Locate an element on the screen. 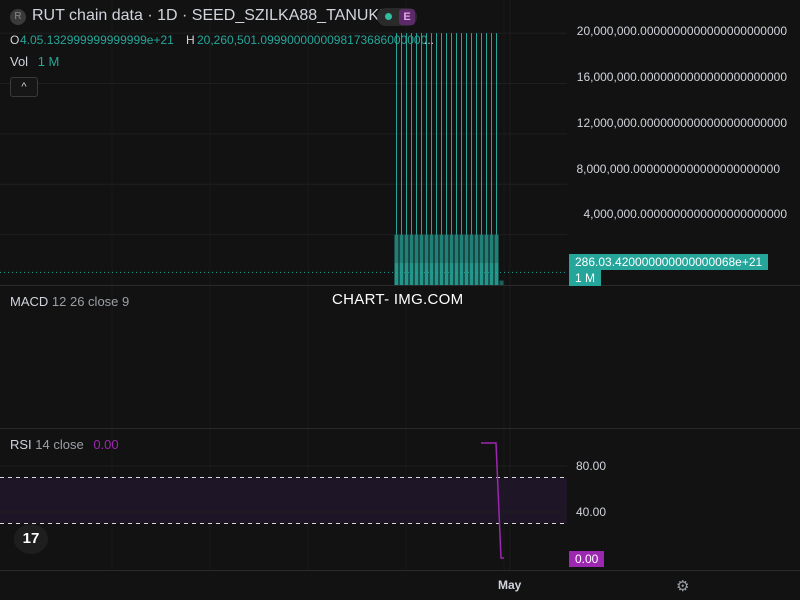 This screenshot has height=600, width=800. settings-gear-icon: ⚙ is located at coordinates (683, 586).